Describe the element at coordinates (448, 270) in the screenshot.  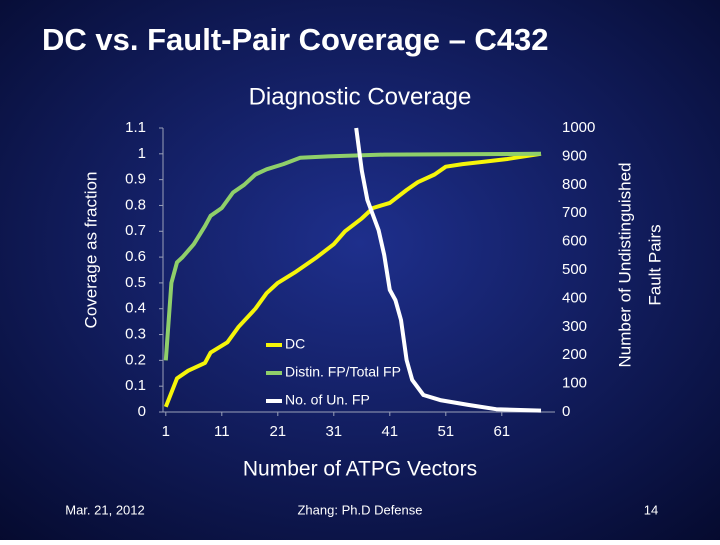
I see `series-line` at that location.